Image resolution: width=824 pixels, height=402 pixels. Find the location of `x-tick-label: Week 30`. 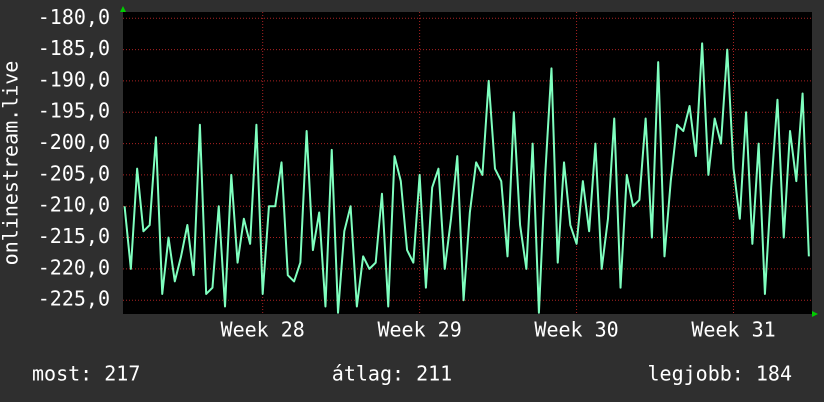

x-tick-label: Week 30 is located at coordinates (576, 330).